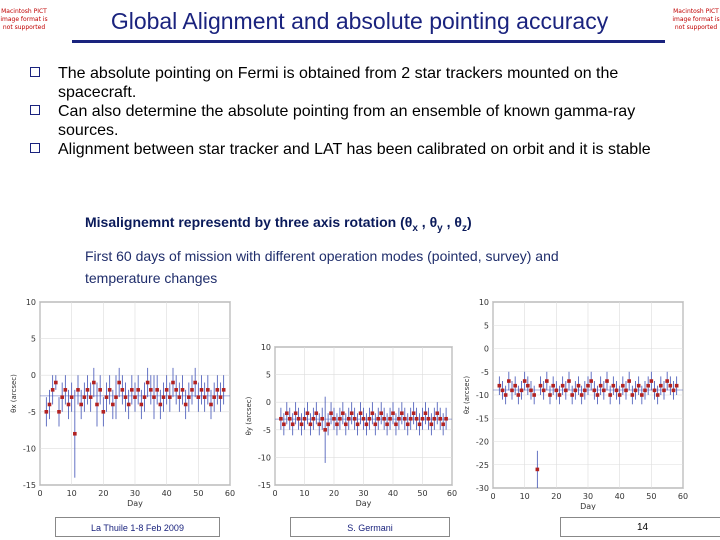 This screenshot has width=720, height=540. What do you see at coordinates (467, 395) in the screenshot?
I see `y-axis-label: θz (arcsec)` at bounding box center [467, 395].